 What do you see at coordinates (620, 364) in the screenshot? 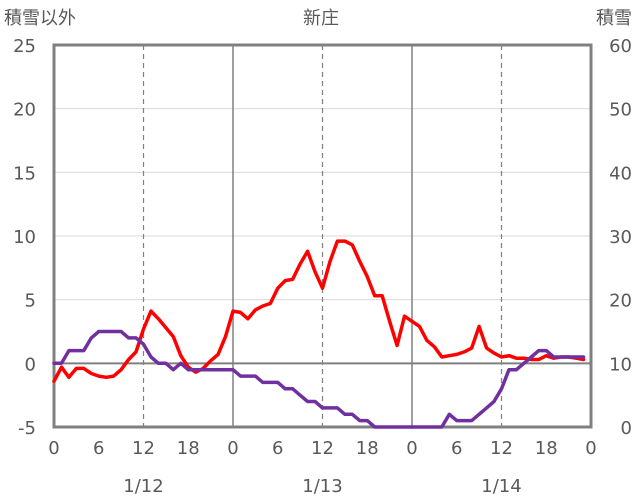
I see `right-tick-label: 10` at bounding box center [620, 364].